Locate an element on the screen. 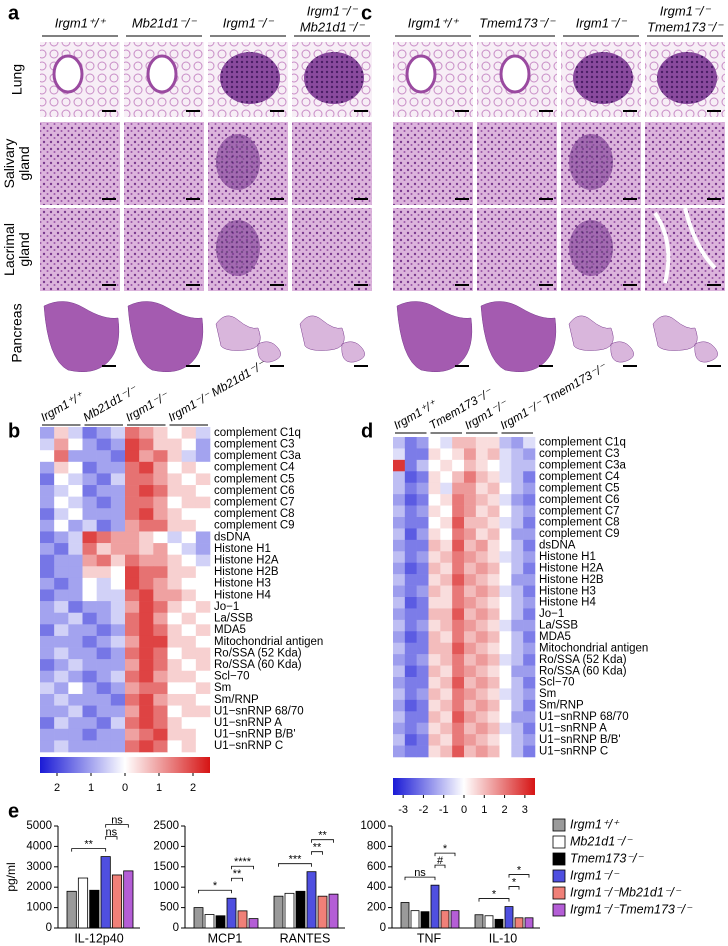 This screenshot has width=728, height=946. tissue is located at coordinates (518, 336).